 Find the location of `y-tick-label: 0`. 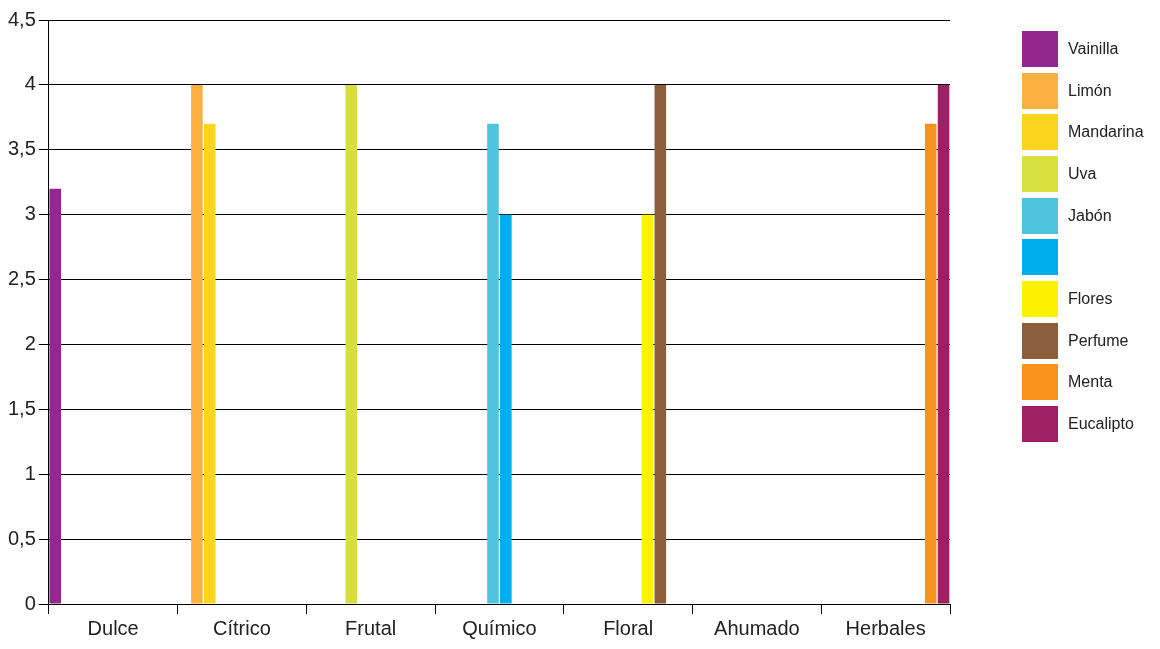

y-tick-label: 0 is located at coordinates (30, 602).